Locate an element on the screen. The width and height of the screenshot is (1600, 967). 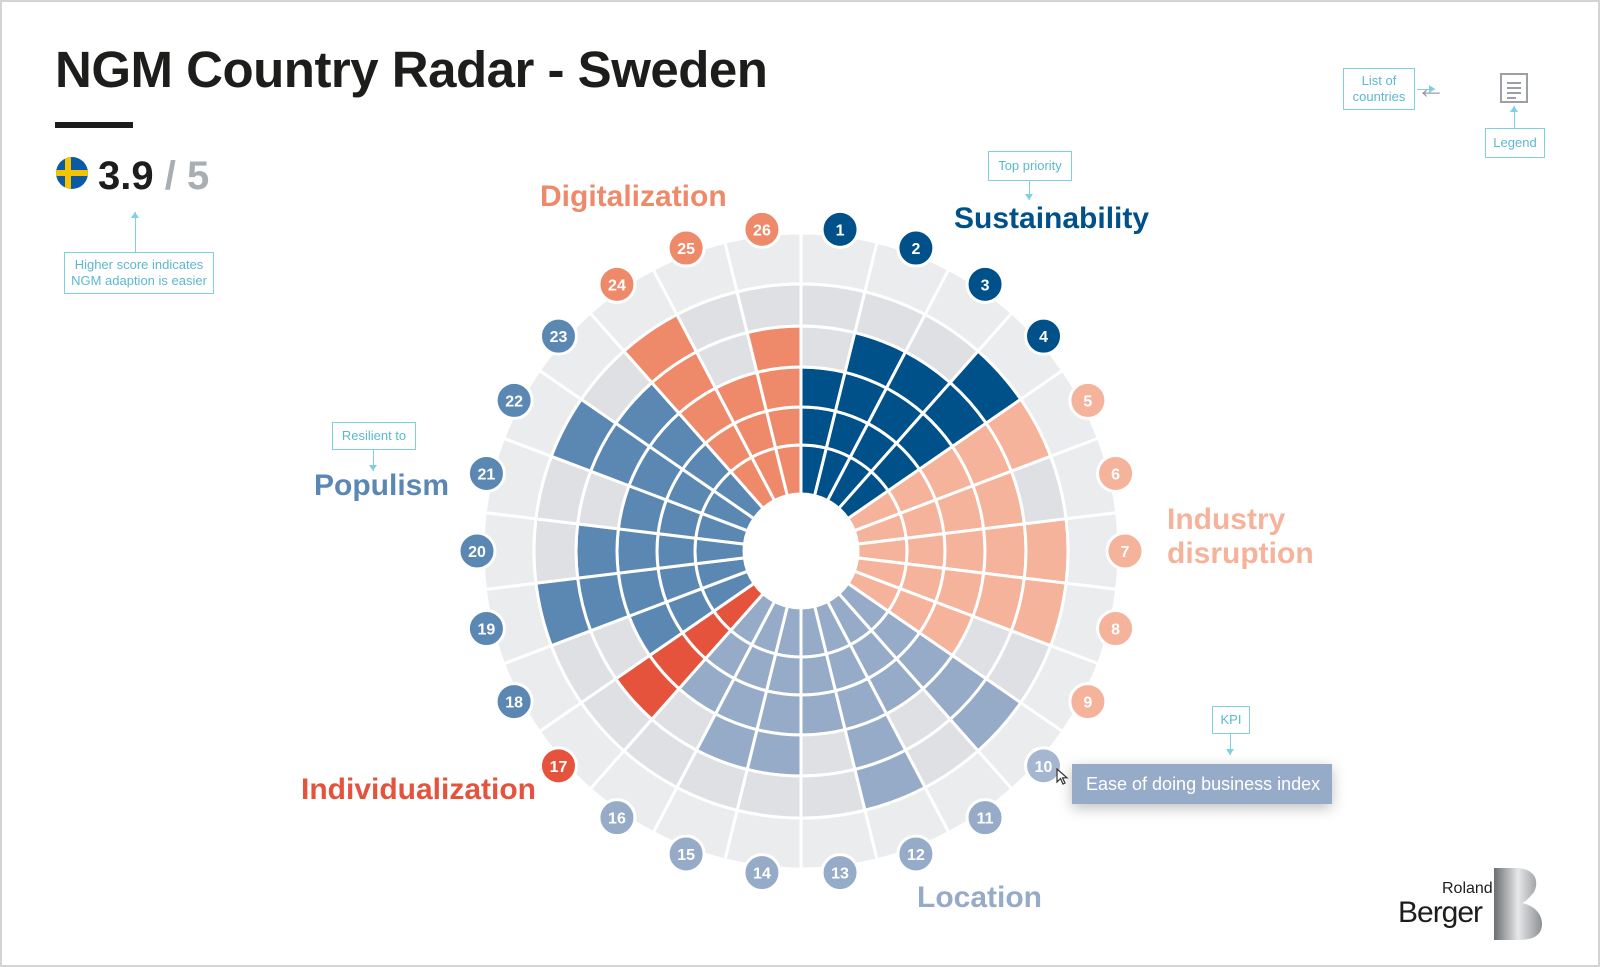
kpi-segment-11: 11 is located at coordinates (919, 714).